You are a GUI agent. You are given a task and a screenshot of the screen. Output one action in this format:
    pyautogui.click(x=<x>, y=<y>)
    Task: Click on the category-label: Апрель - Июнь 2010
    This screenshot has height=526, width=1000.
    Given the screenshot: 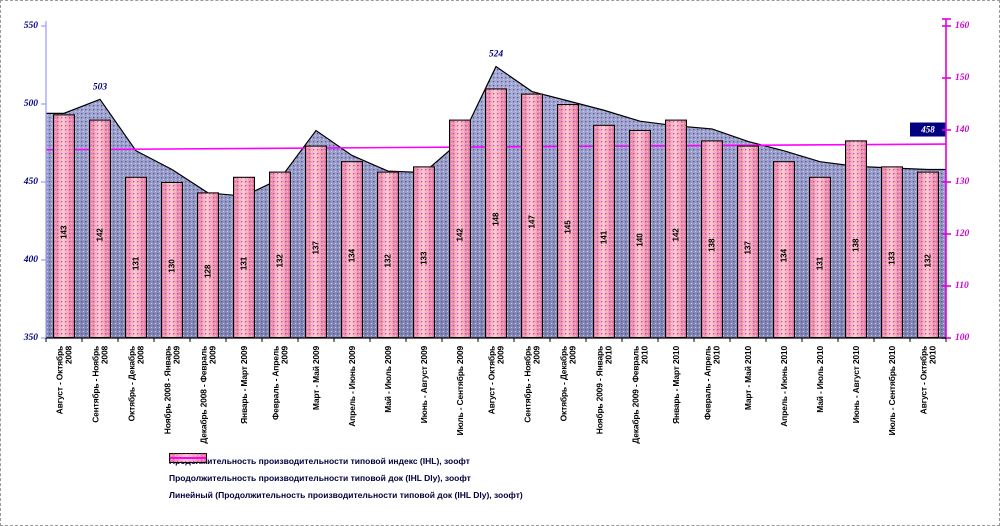 What is the action you would take?
    pyautogui.click(x=784, y=386)
    